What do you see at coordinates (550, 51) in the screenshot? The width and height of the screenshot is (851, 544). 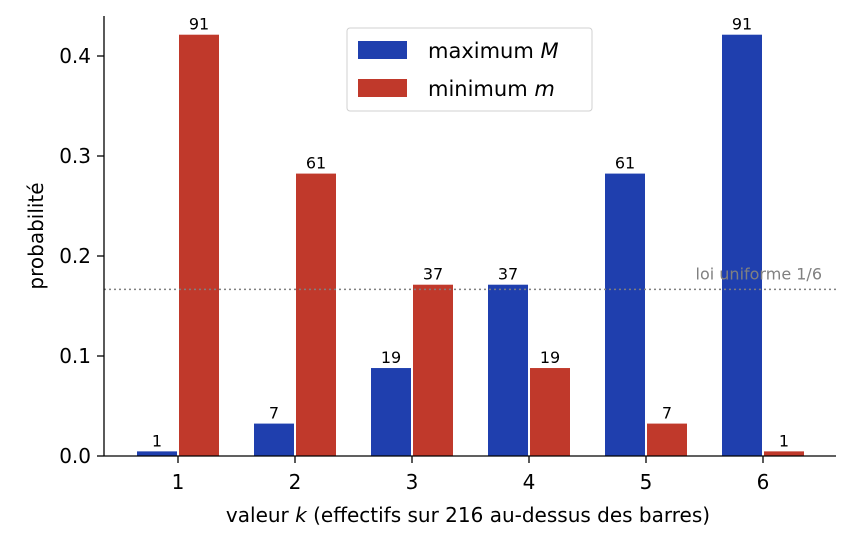 I see `legend-label-maximum-var: M` at bounding box center [550, 51].